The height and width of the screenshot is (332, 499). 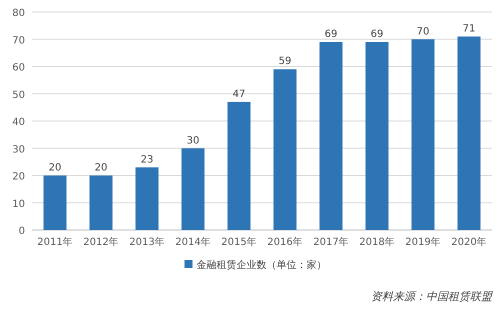 What do you see at coordinates (285, 242) in the screenshot?
I see `x-tick-label: 2016年` at bounding box center [285, 242].